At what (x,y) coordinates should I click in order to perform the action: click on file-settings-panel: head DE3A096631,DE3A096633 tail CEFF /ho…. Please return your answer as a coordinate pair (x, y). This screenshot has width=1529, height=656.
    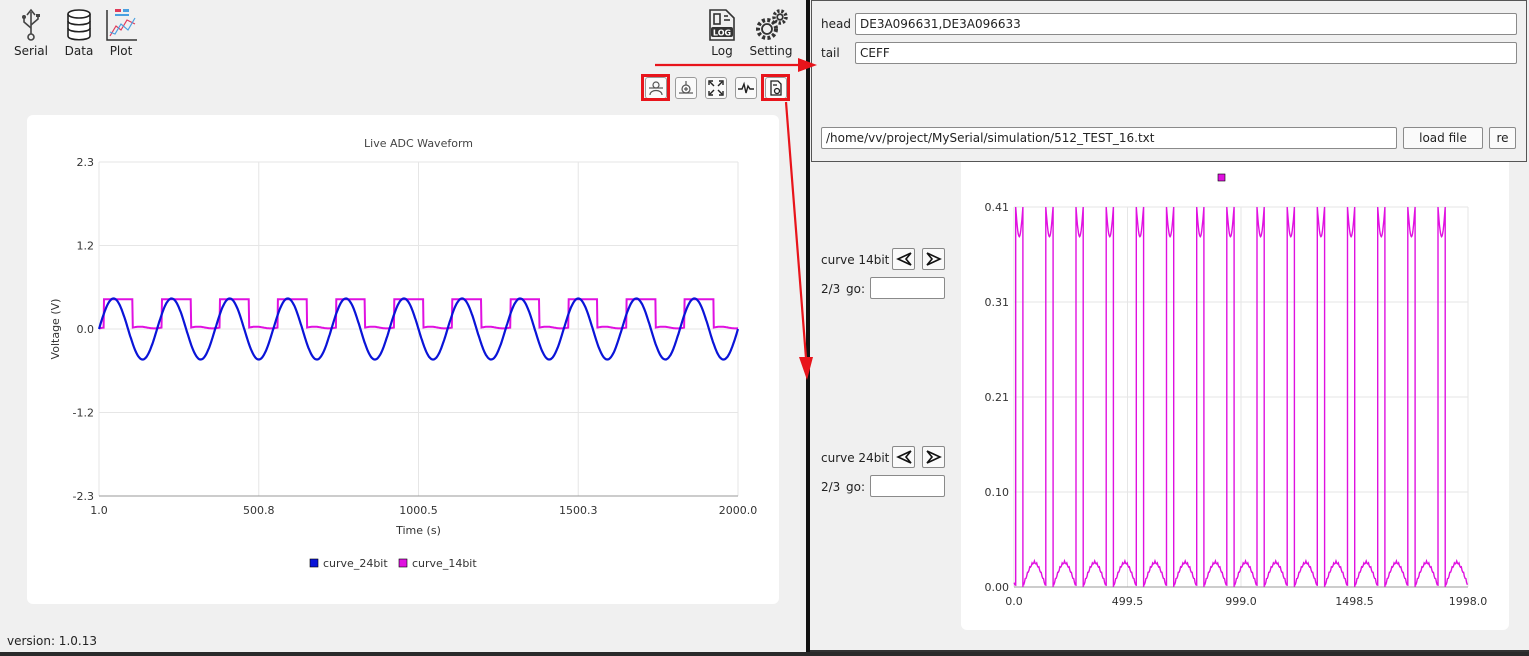
    Looking at the image, I should click on (1169, 81).